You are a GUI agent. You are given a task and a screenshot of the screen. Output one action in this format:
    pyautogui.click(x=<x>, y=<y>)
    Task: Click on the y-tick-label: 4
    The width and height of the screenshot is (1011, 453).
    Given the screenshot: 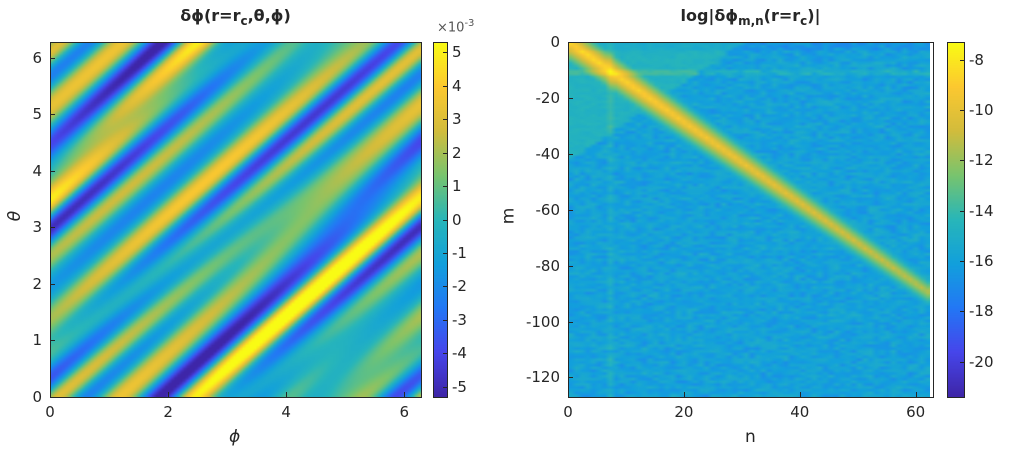 What is the action you would take?
    pyautogui.click(x=37, y=170)
    